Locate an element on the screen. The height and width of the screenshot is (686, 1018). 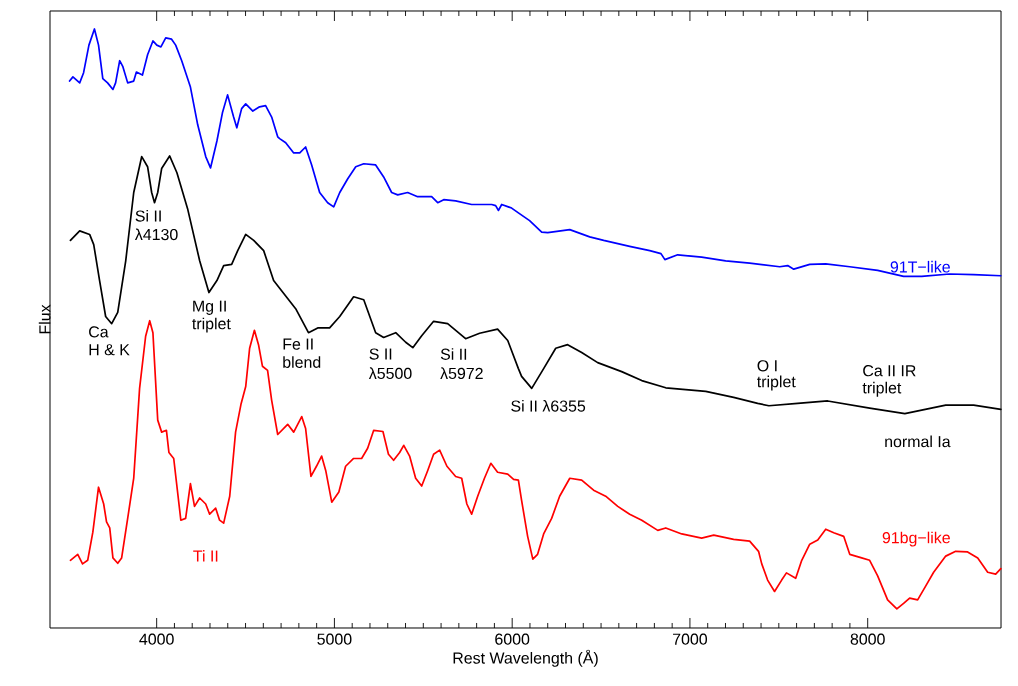
y-axis-title: Flux is located at coordinates (44, 319).